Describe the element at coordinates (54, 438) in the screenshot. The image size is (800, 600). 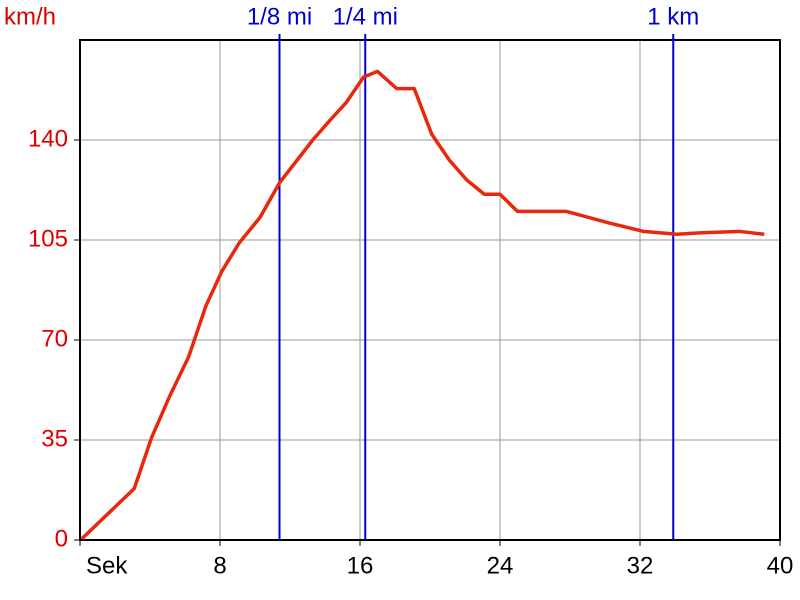
I see `y-tick-label: 35` at that location.